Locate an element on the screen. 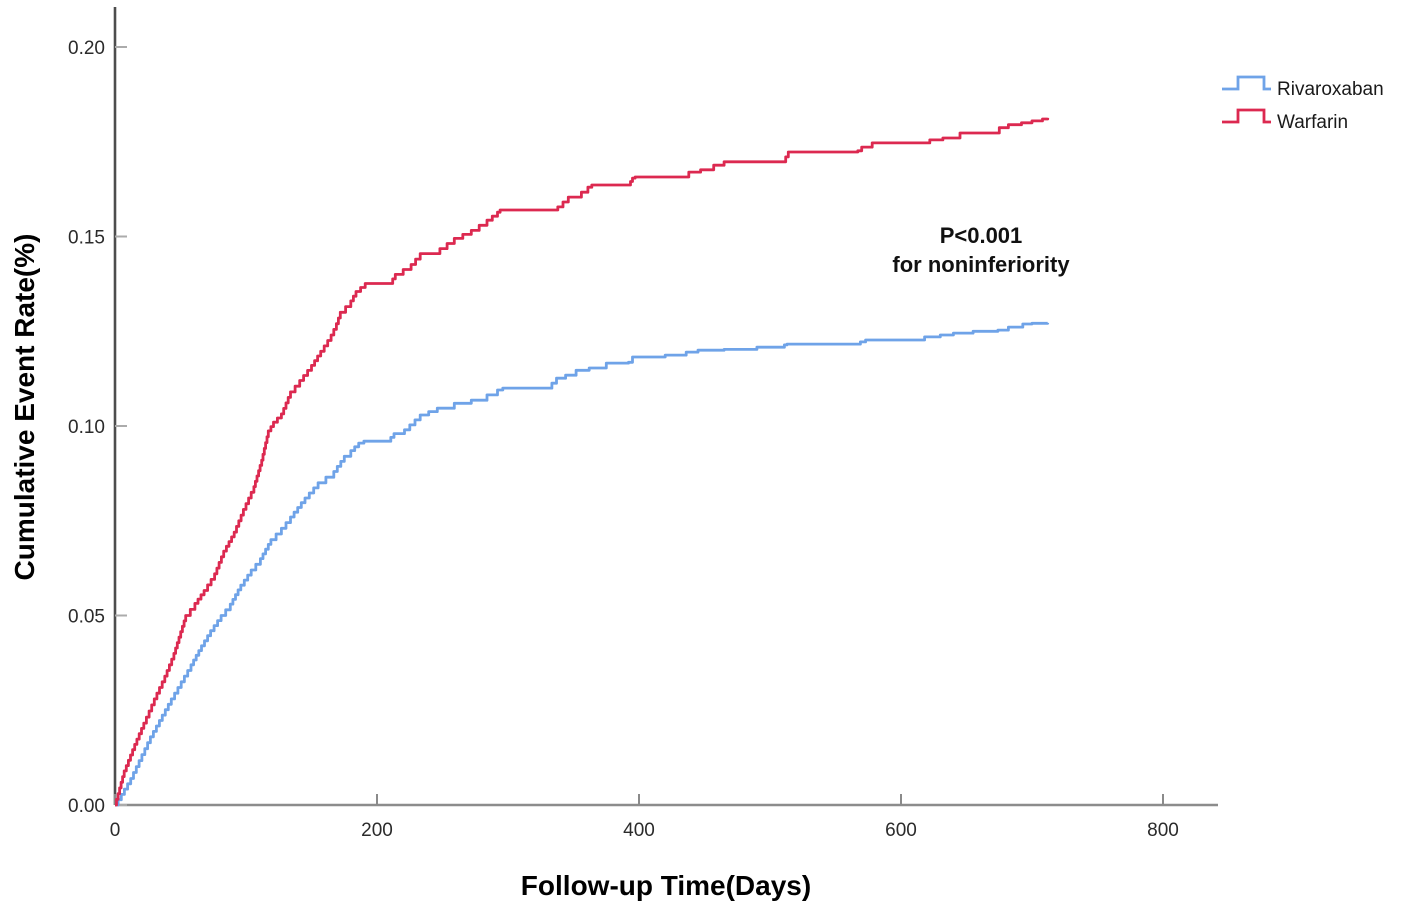  legend-item-warfarin: Warfarin is located at coordinates (1285, 120).